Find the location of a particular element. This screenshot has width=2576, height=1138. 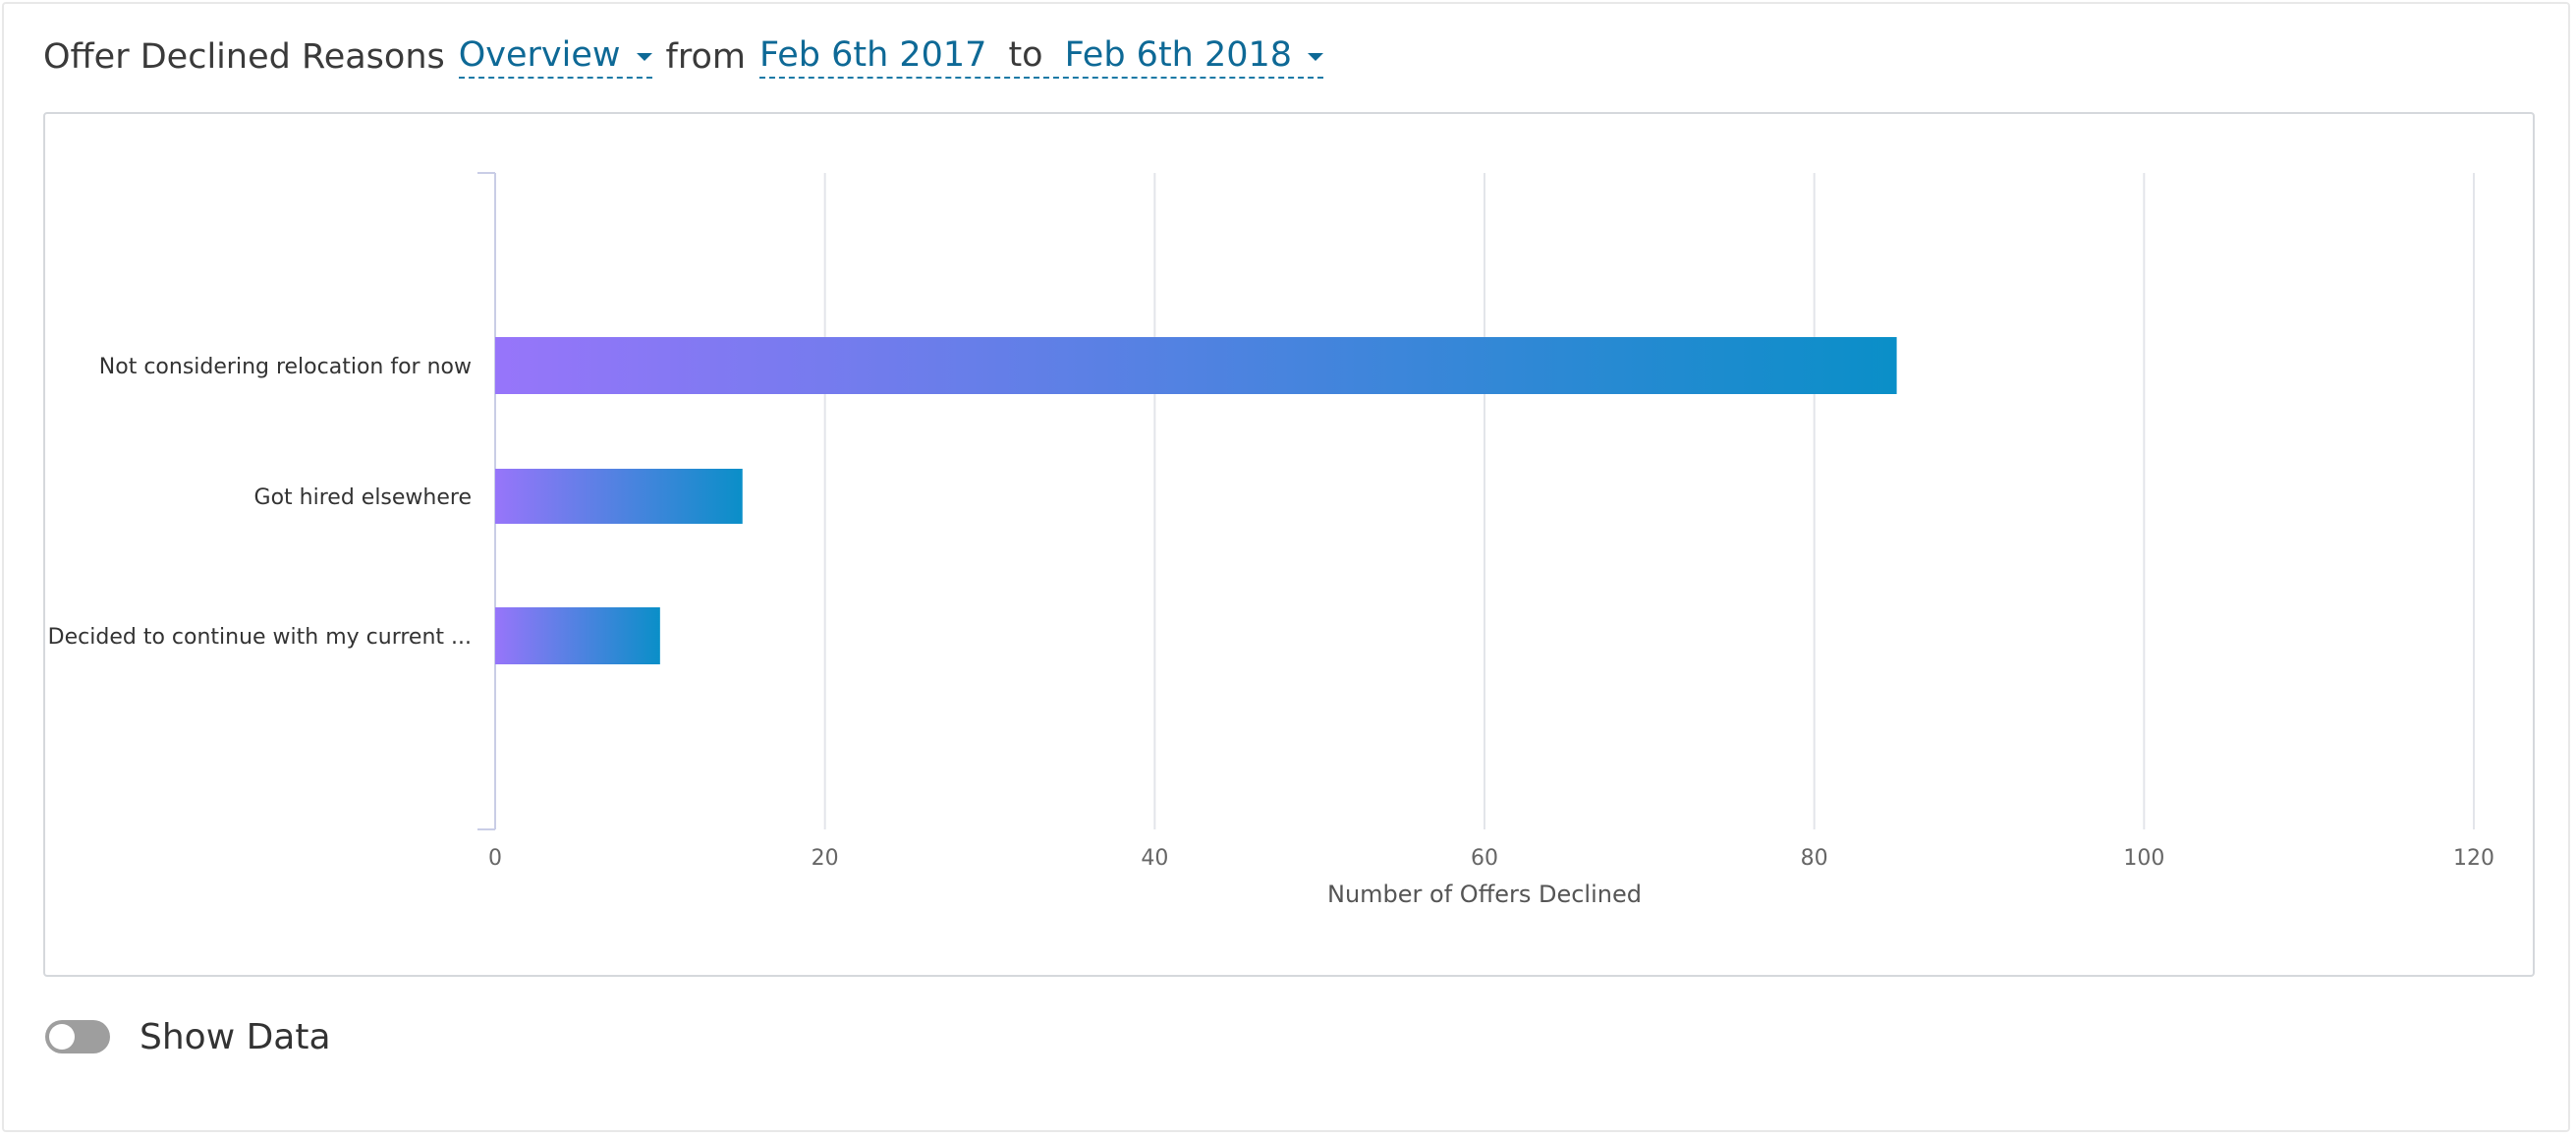

view-dropdown: Overview is located at coordinates (555, 57).